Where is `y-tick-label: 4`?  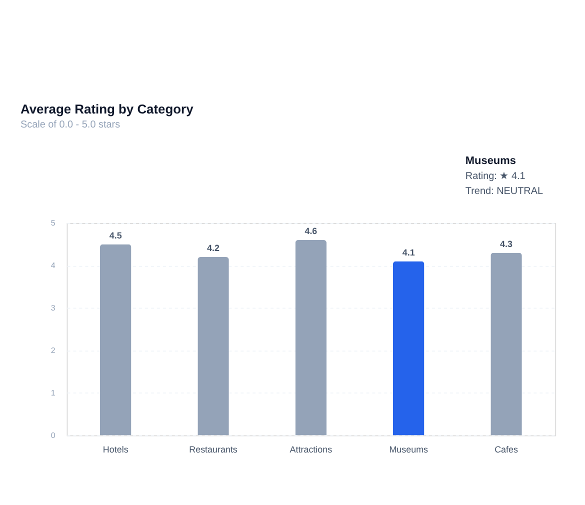 y-tick-label: 4 is located at coordinates (53, 265).